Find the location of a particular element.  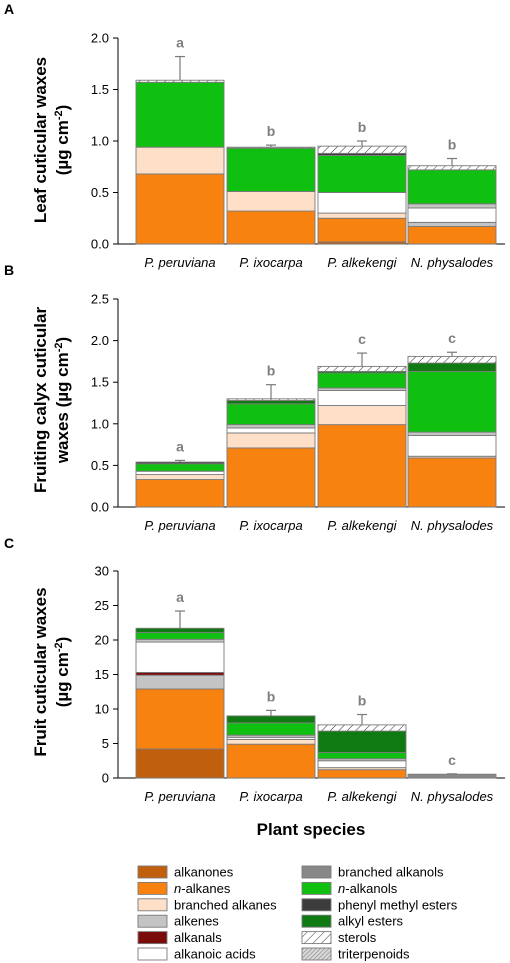

legend-label: alkenes is located at coordinates (196, 921).